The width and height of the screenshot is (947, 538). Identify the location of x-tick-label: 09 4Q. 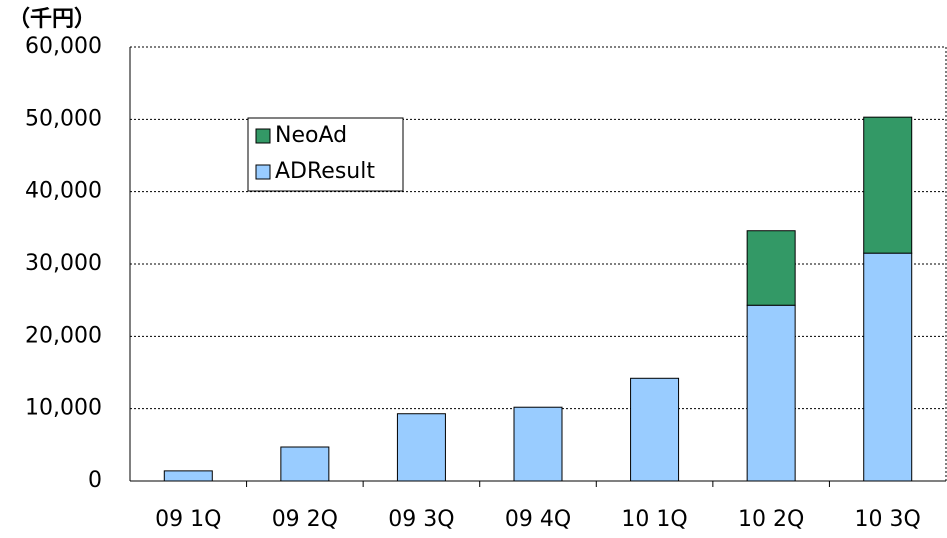
(538, 519).